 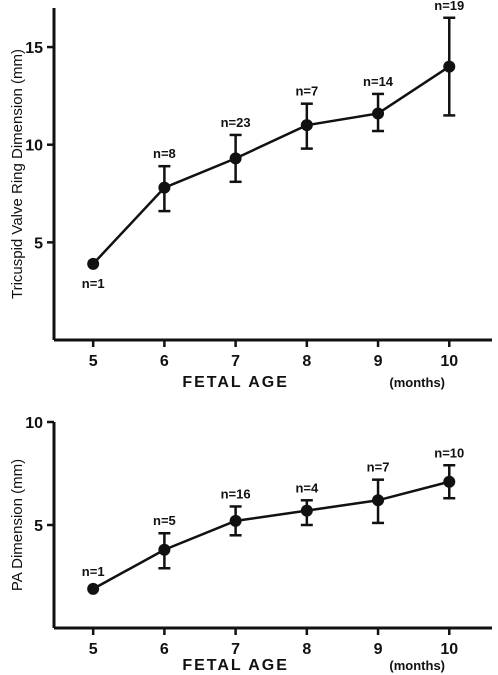 I want to click on series-line, so click(x=271, y=535).